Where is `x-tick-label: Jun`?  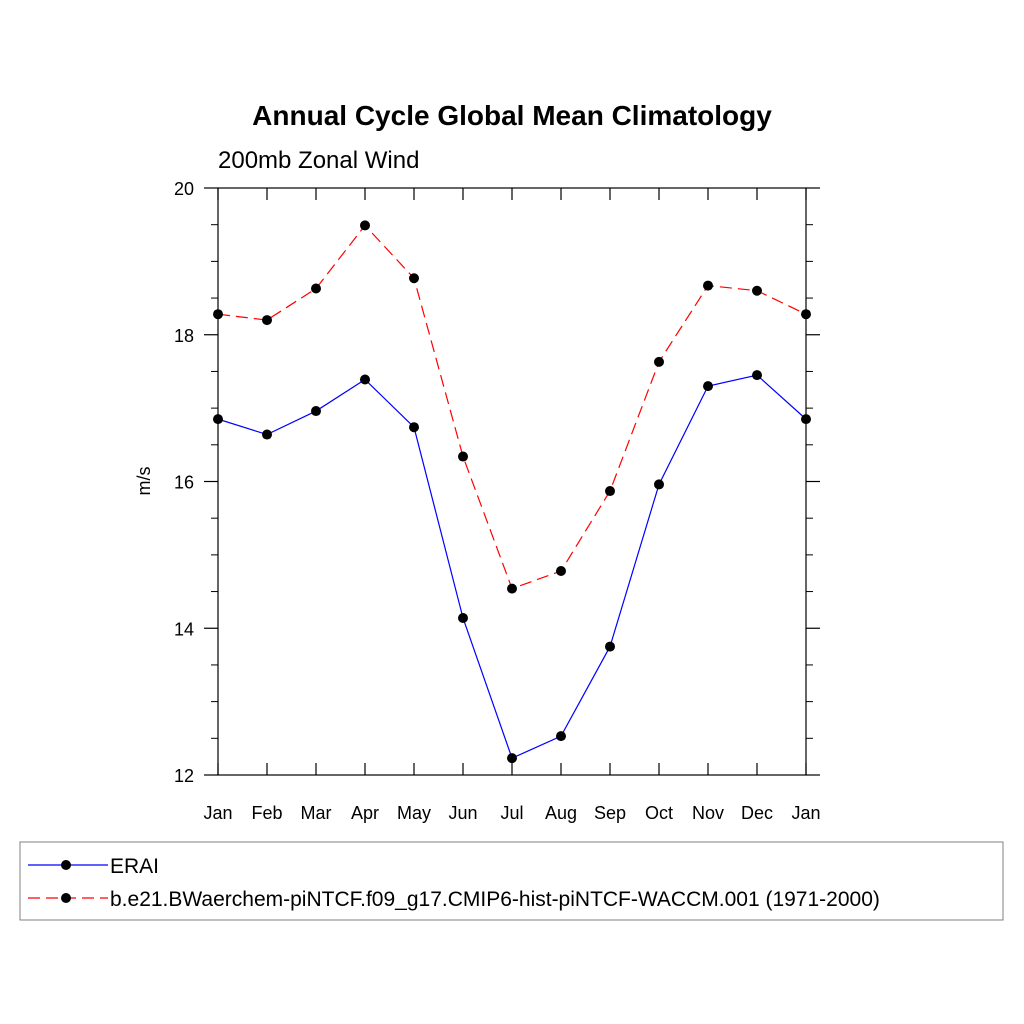
x-tick-label: Jun is located at coordinates (462, 813).